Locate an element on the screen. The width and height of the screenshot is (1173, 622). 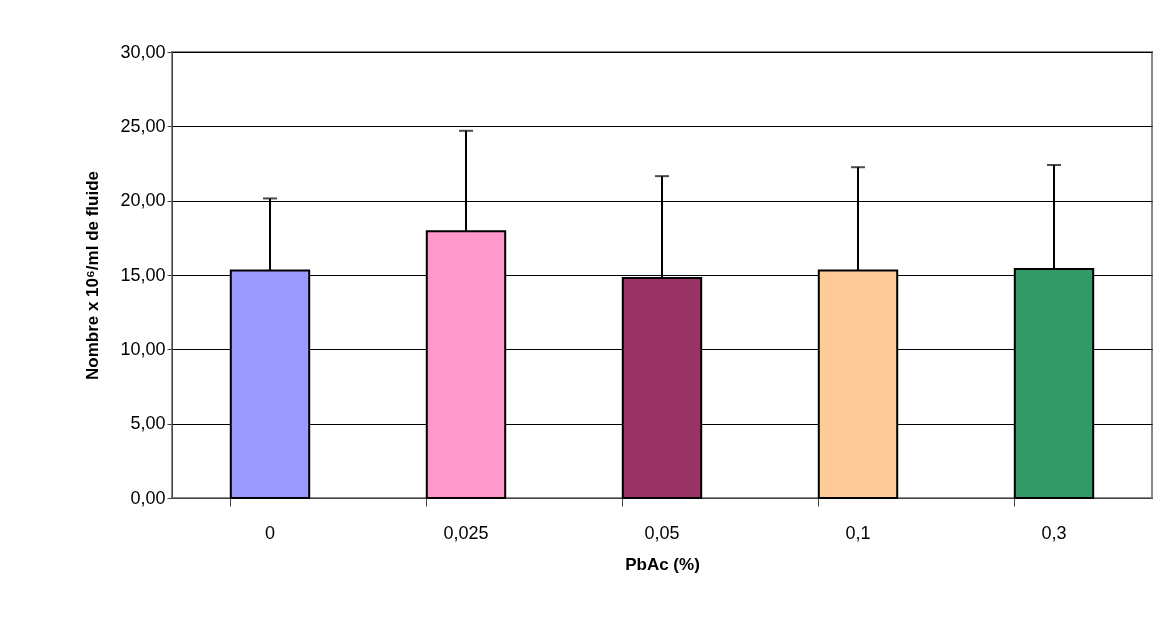
x-tick-label: 0,025 is located at coordinates (466, 532).